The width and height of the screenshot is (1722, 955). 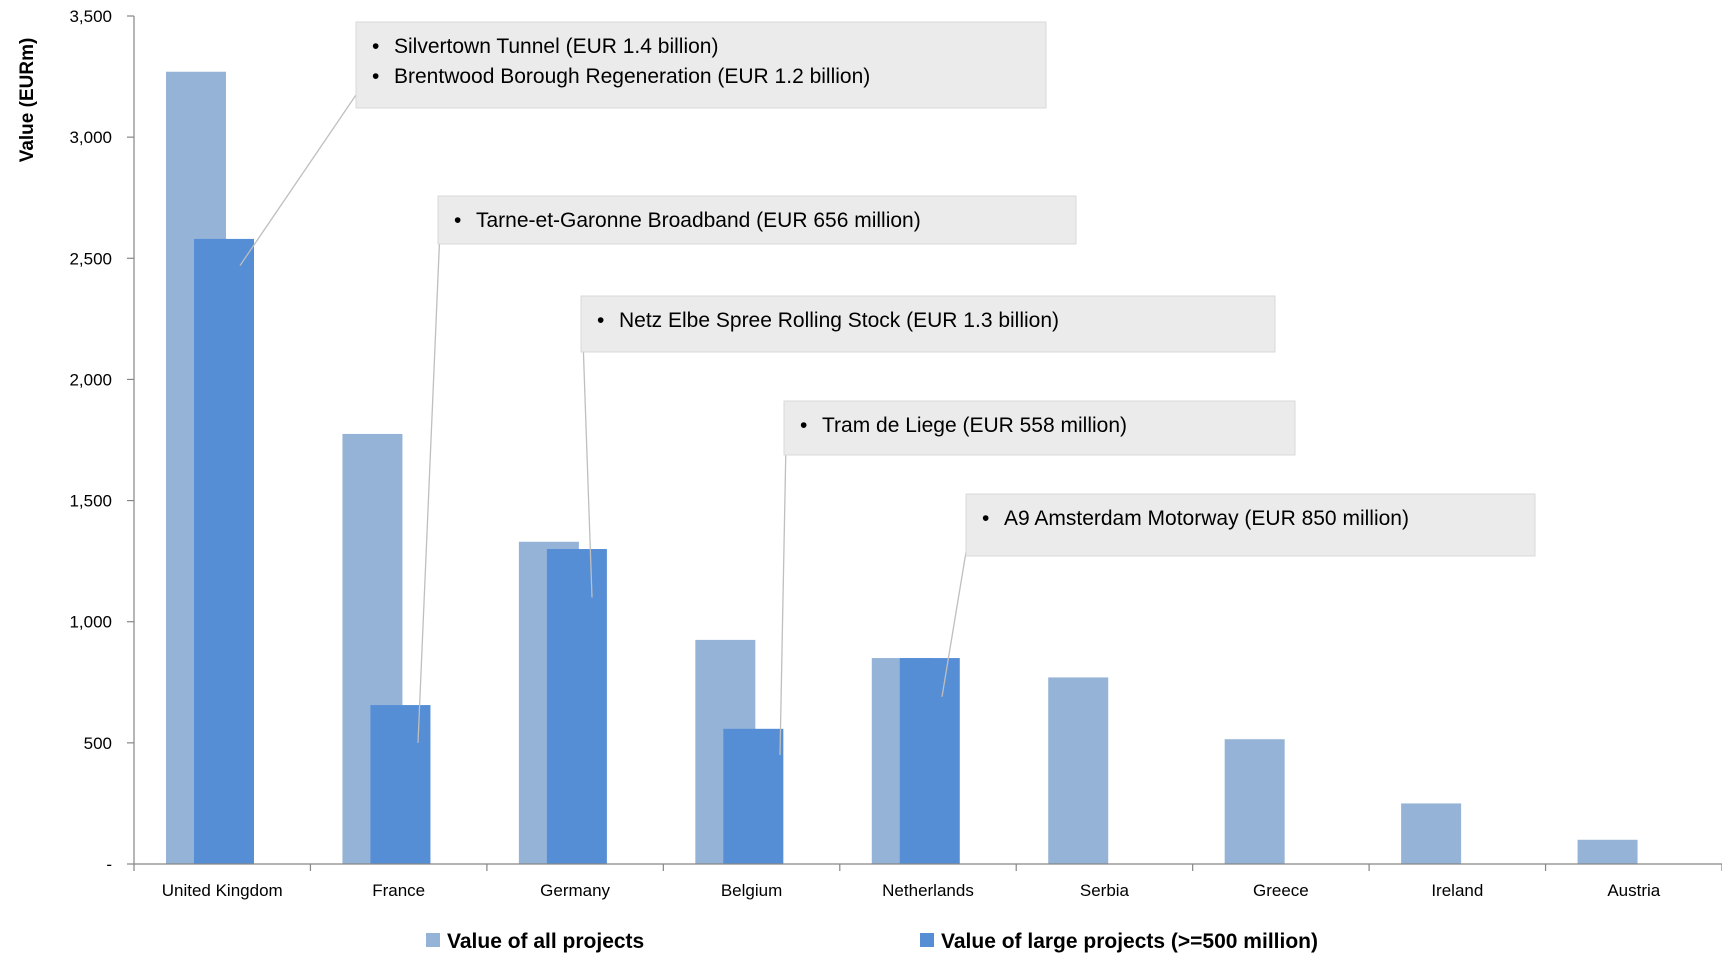 I want to click on y-axis-title: Value (EURm), so click(x=27, y=100).